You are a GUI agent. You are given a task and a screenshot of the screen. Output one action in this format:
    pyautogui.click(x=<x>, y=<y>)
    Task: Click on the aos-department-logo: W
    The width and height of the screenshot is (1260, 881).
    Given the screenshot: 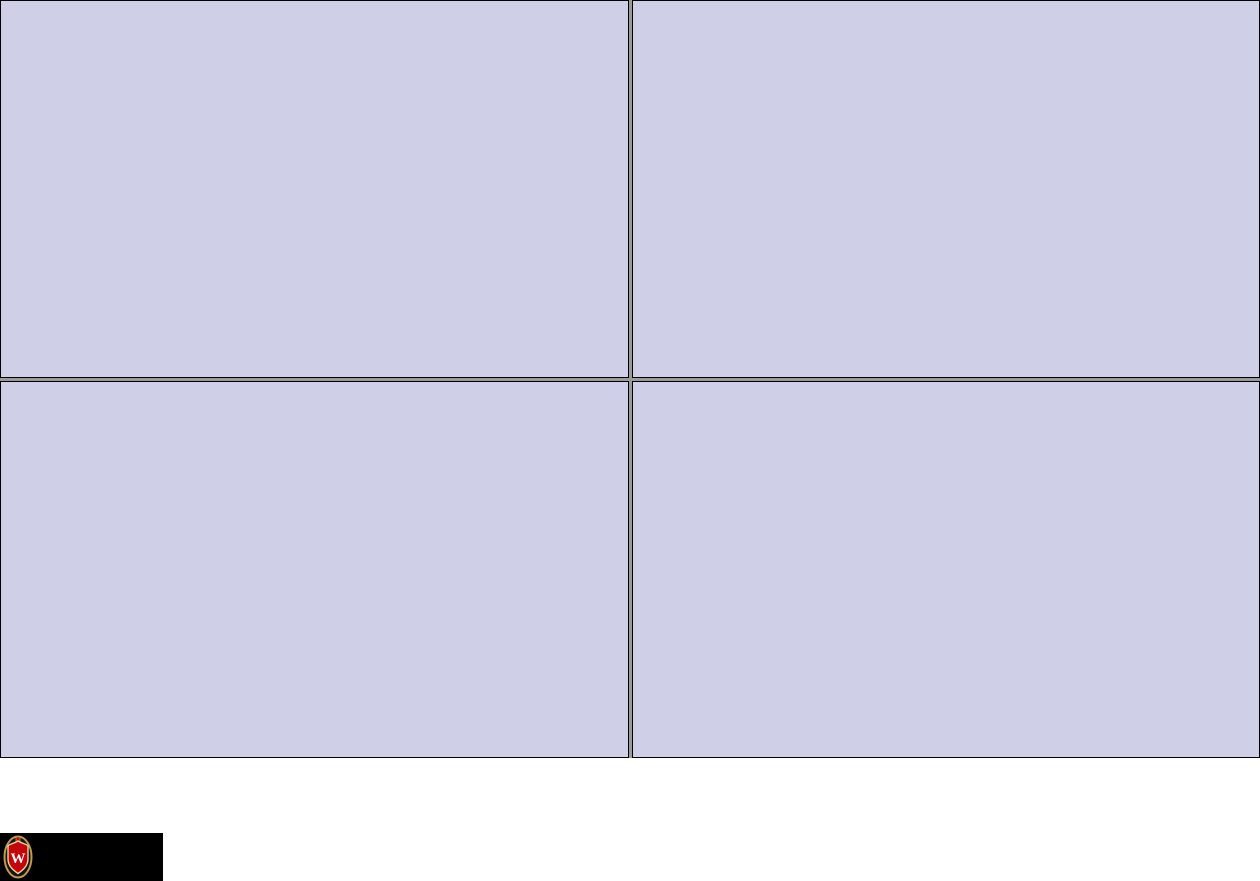 What is the action you would take?
    pyautogui.click(x=81, y=857)
    